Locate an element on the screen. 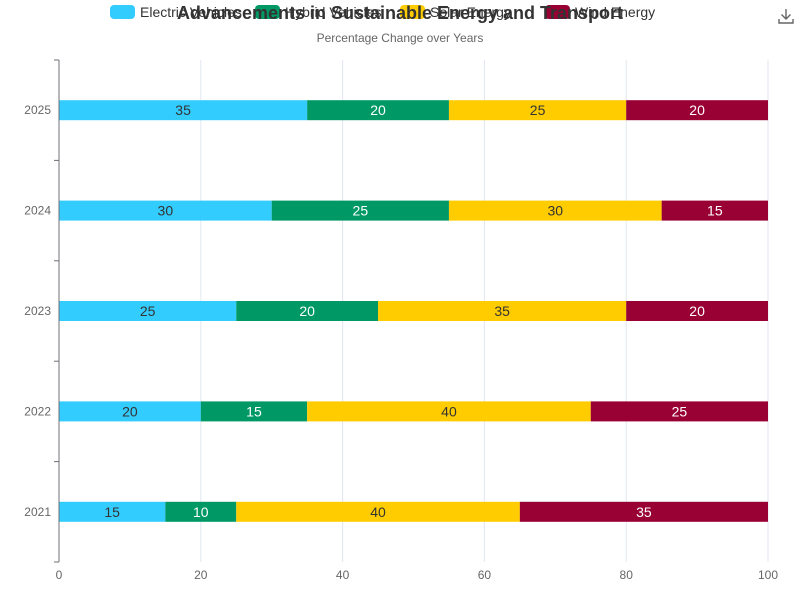  legend-label: Hybrid Vehicles is located at coordinates (333, 12).